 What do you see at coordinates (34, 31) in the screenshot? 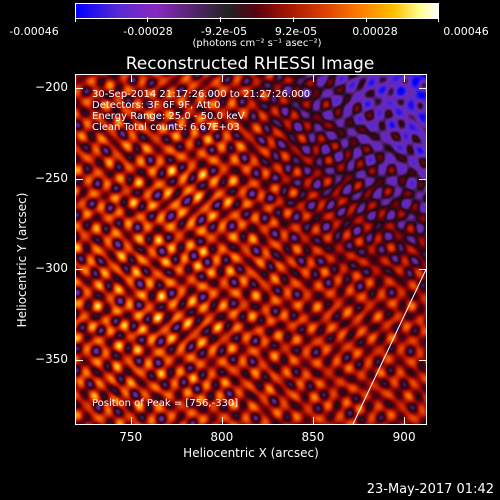
I see `colorbar-label-0: -0.00046` at bounding box center [34, 31].